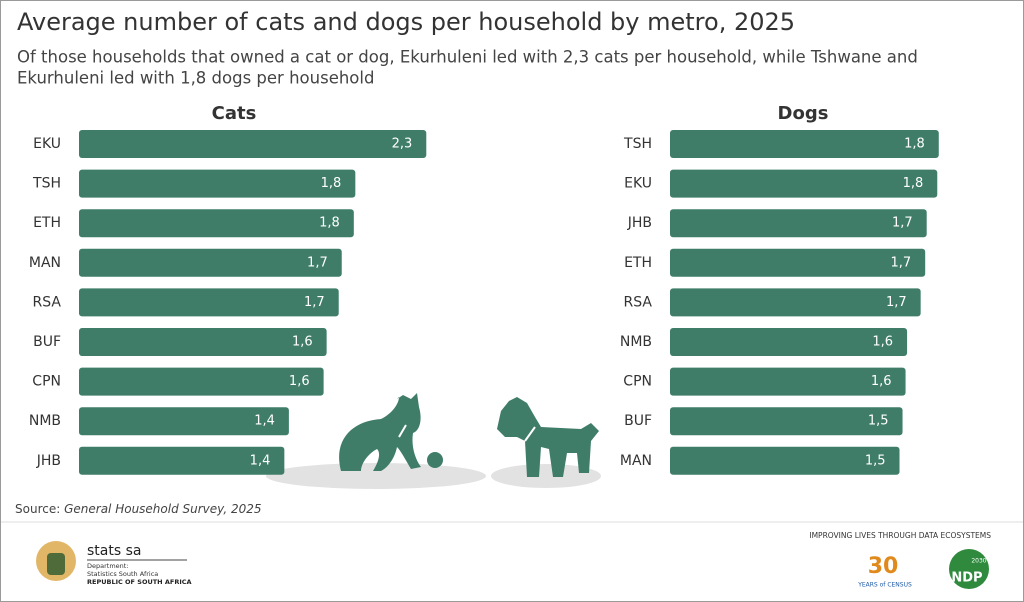 Image resolution: width=1024 pixels, height=602 pixels. Describe the element at coordinates (114, 551) in the screenshot. I see `brand: stats sa` at that location.